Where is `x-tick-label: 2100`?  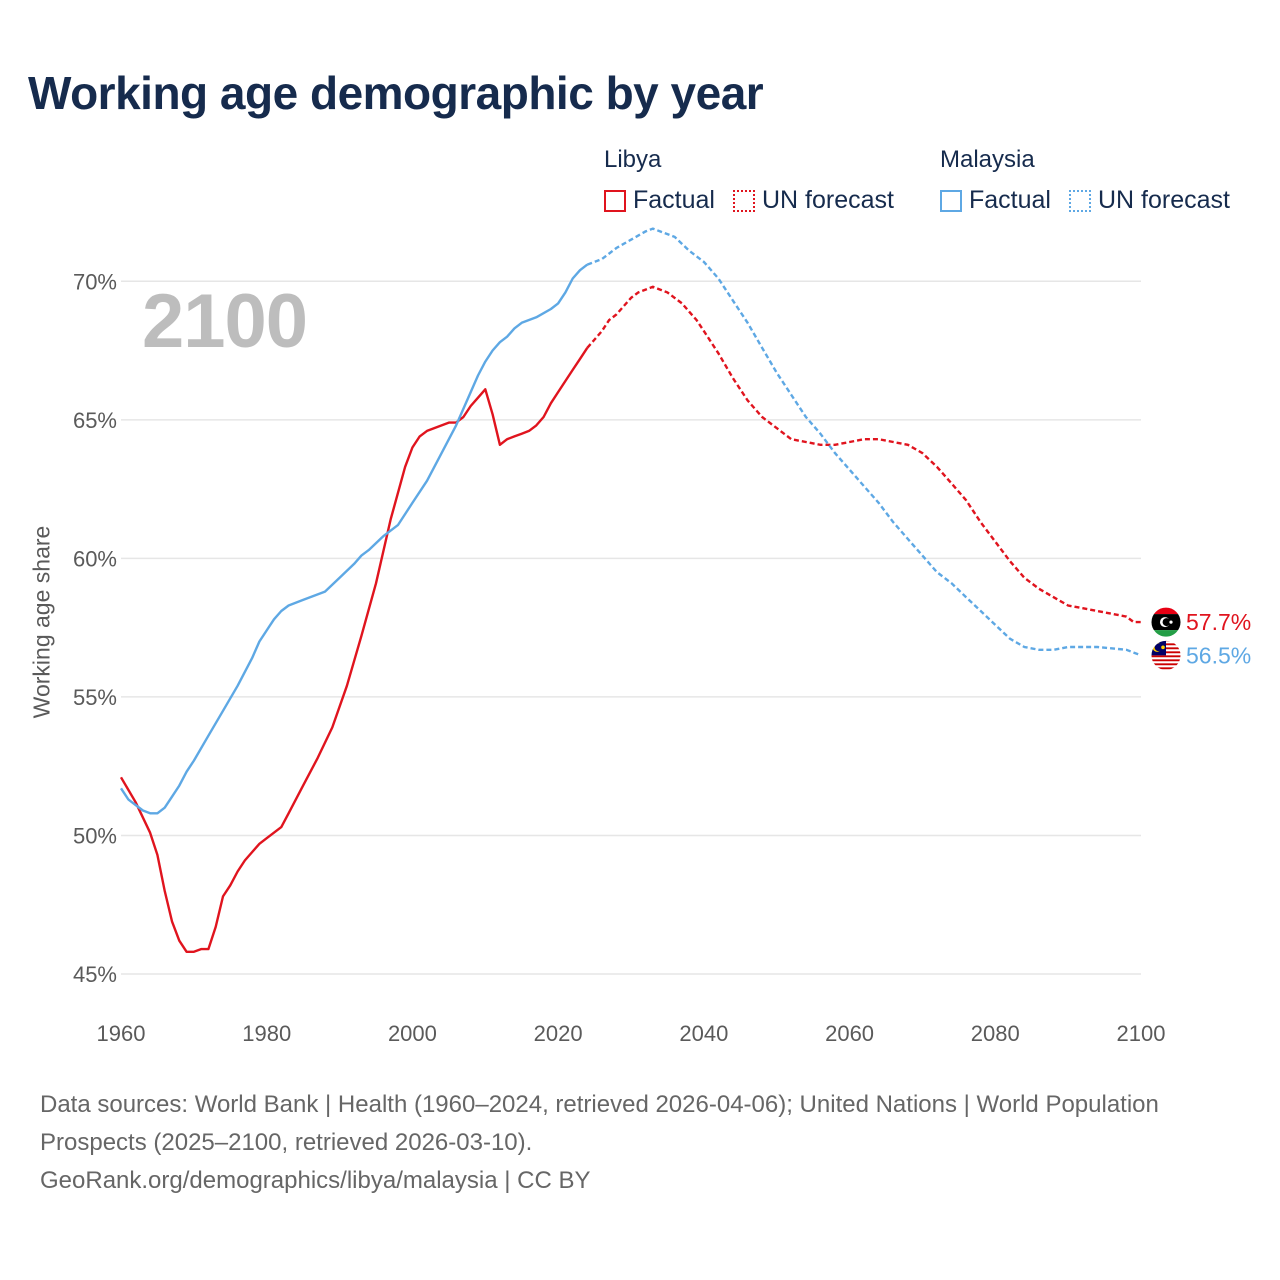 x-tick-label: 2100 is located at coordinates (1141, 1033).